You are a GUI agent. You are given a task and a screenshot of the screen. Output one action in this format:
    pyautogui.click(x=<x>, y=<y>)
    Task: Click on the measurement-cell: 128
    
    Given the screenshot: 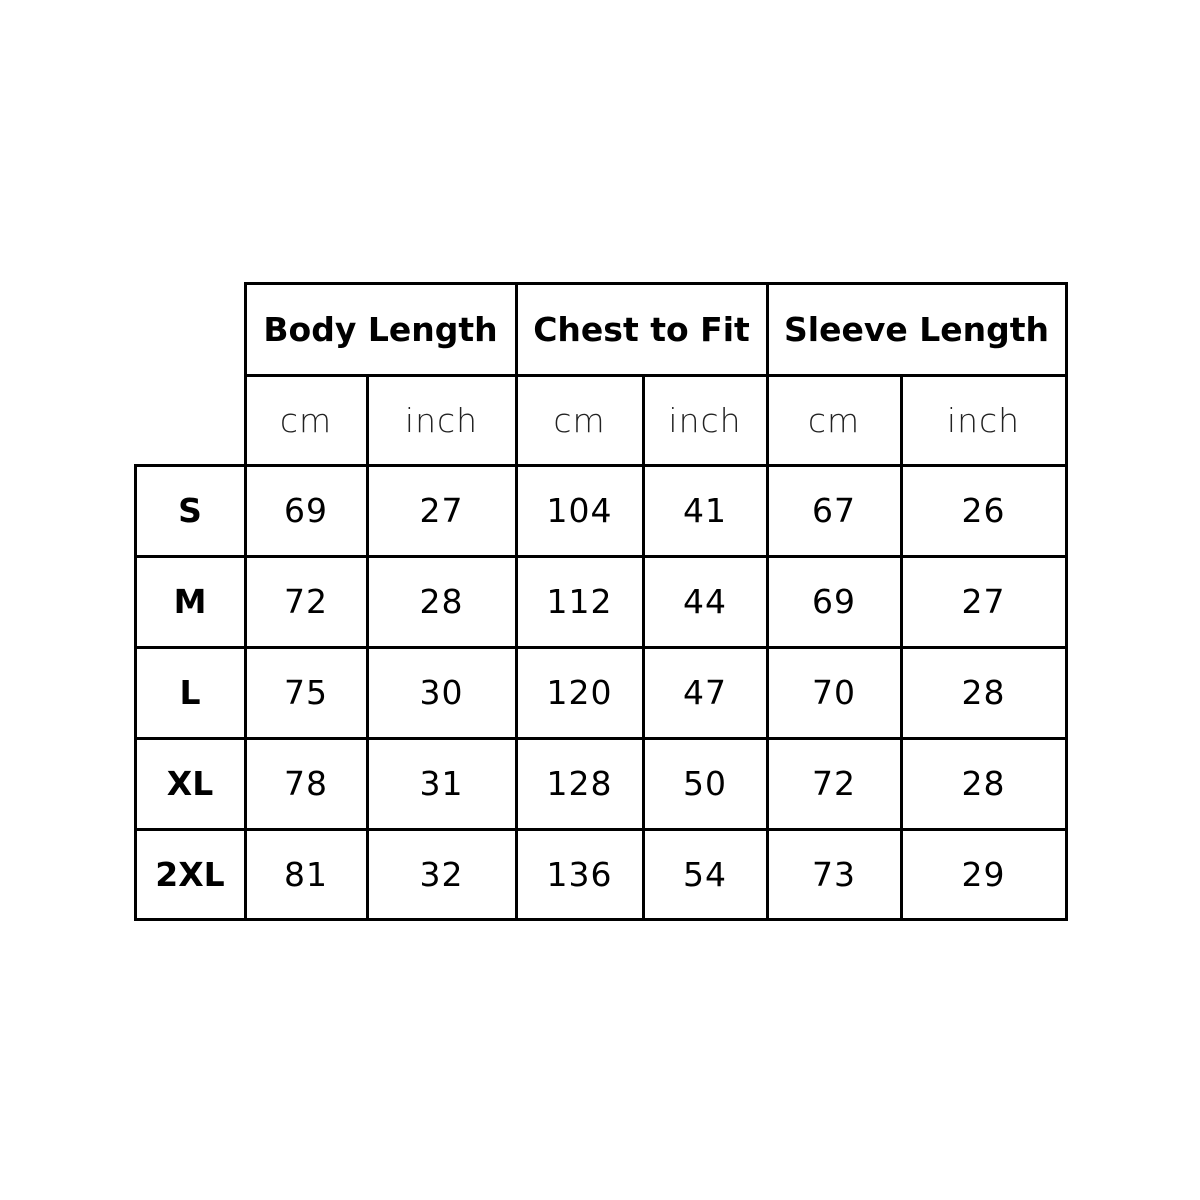 What is the action you would take?
    pyautogui.click(x=579, y=783)
    